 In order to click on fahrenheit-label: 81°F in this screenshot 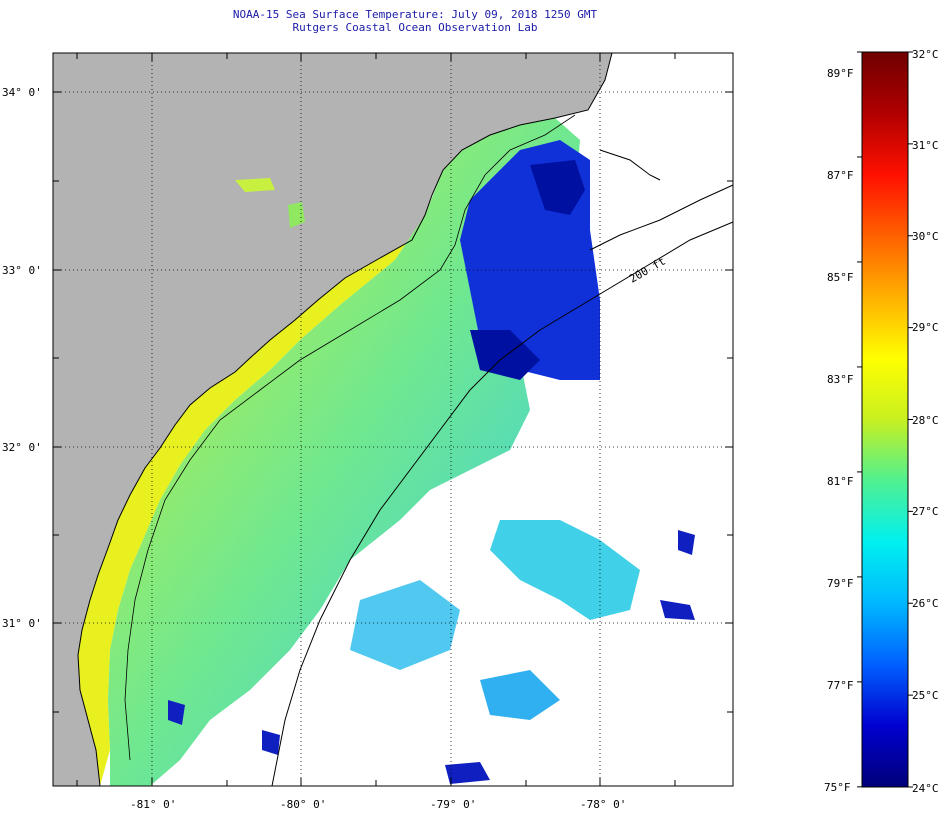, I will do `click(840, 481)`.